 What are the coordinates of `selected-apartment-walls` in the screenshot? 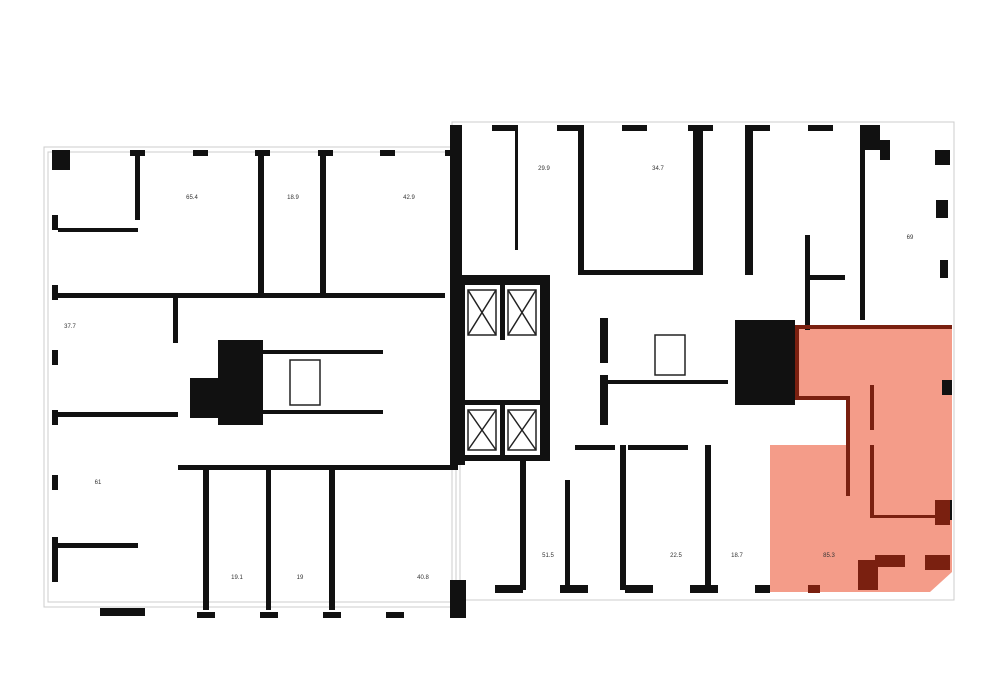 It's located at (873, 459).